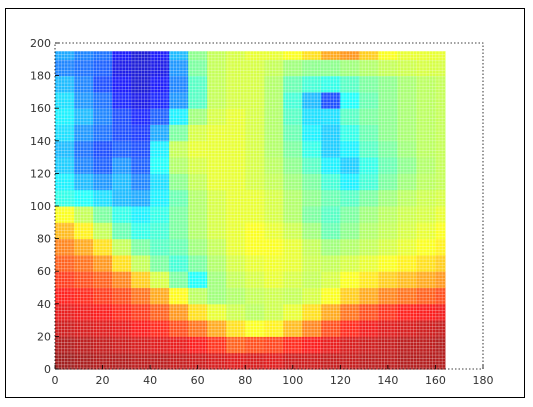  What do you see at coordinates (40, 141) in the screenshot?
I see `y-tick-label: 140` at bounding box center [40, 141].